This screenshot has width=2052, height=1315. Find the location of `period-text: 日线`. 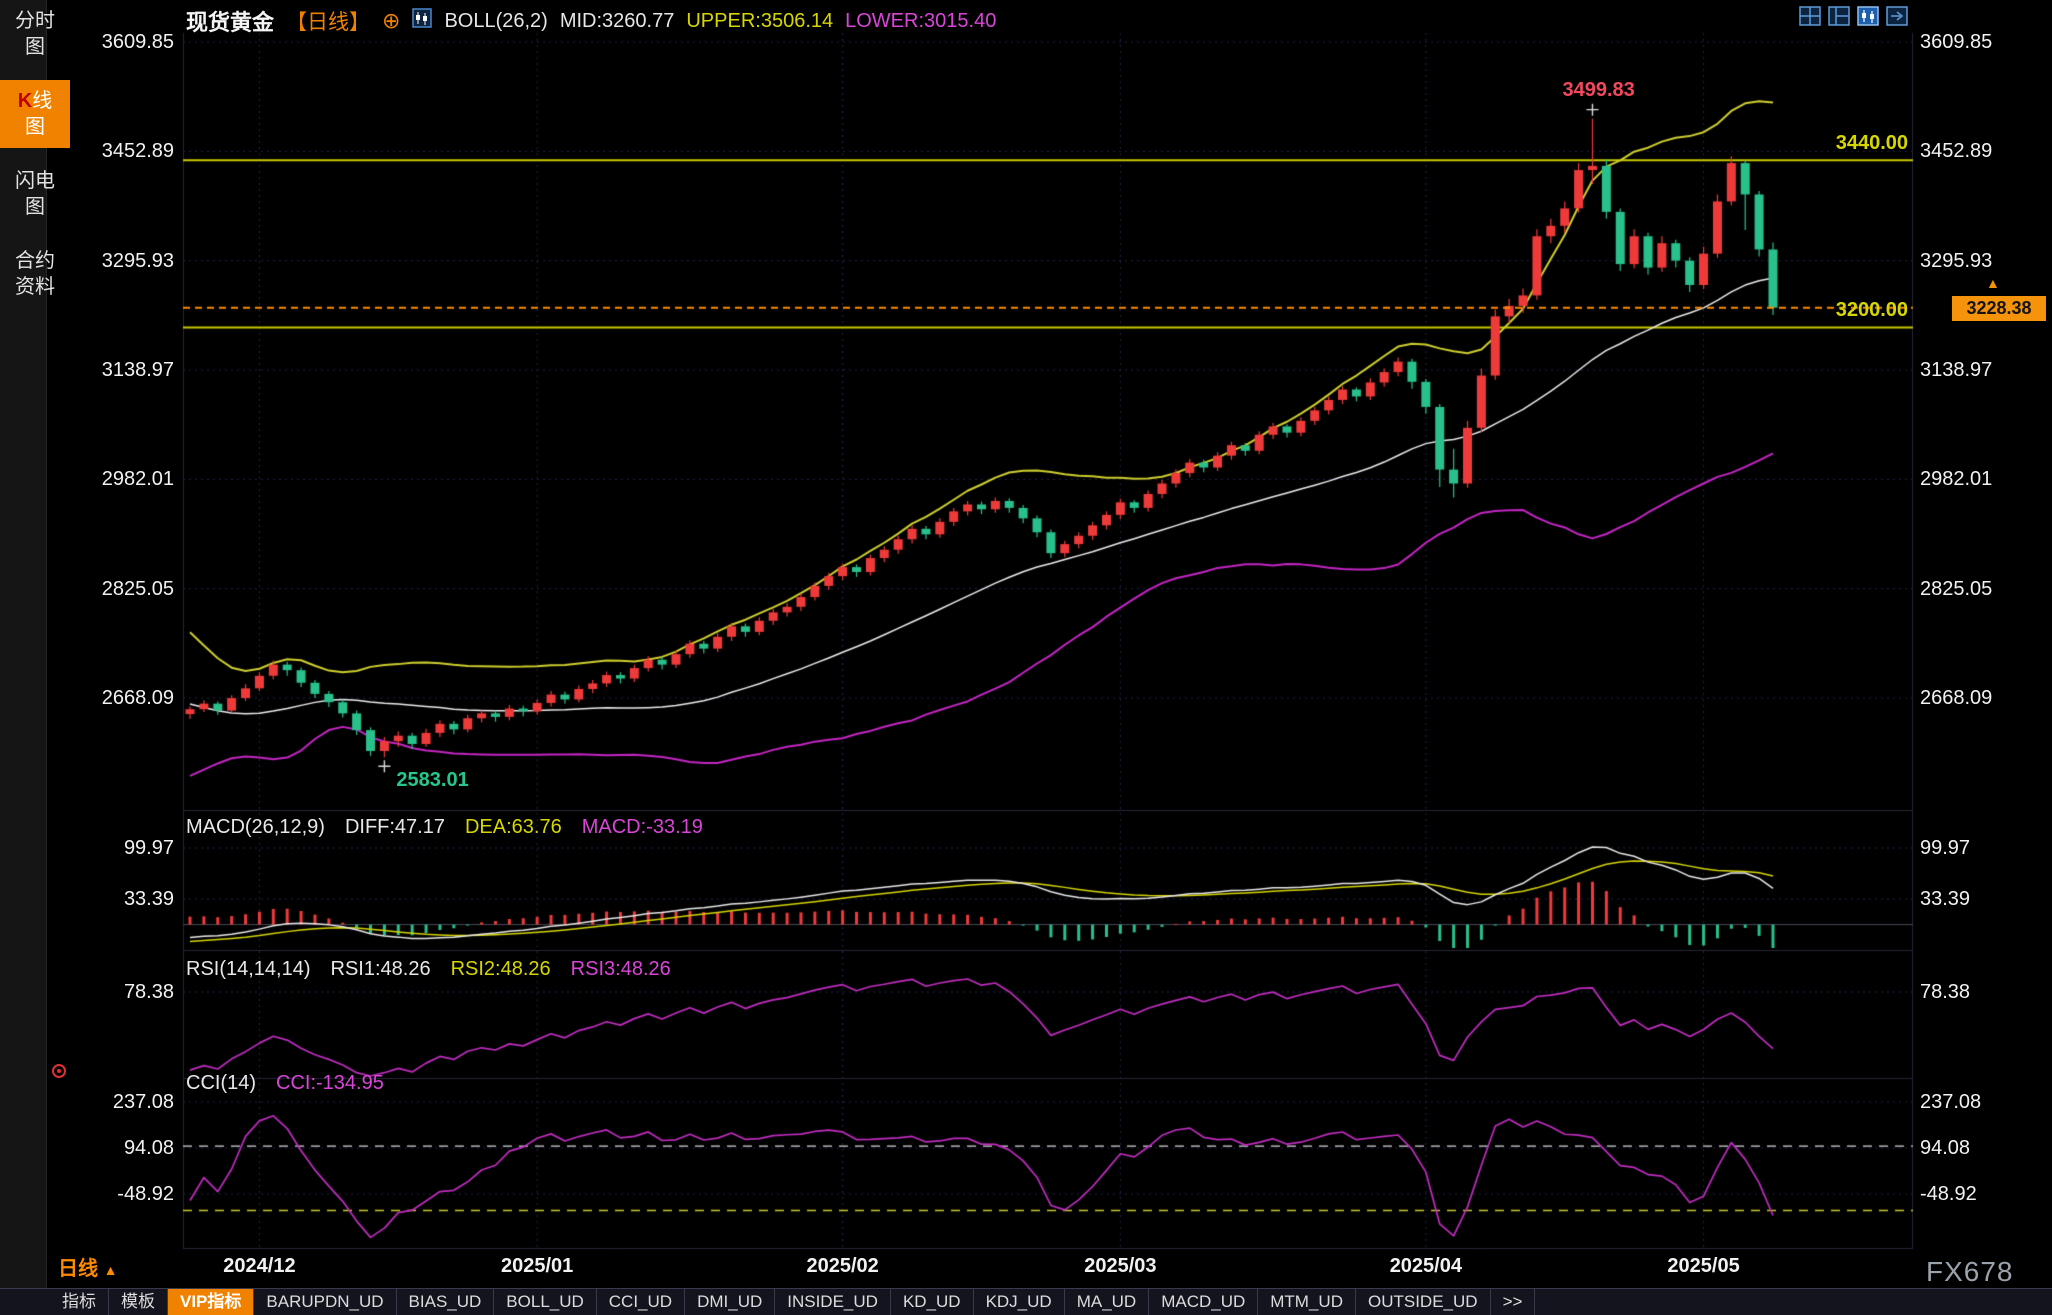

period-text: 日线 is located at coordinates (78, 1269).